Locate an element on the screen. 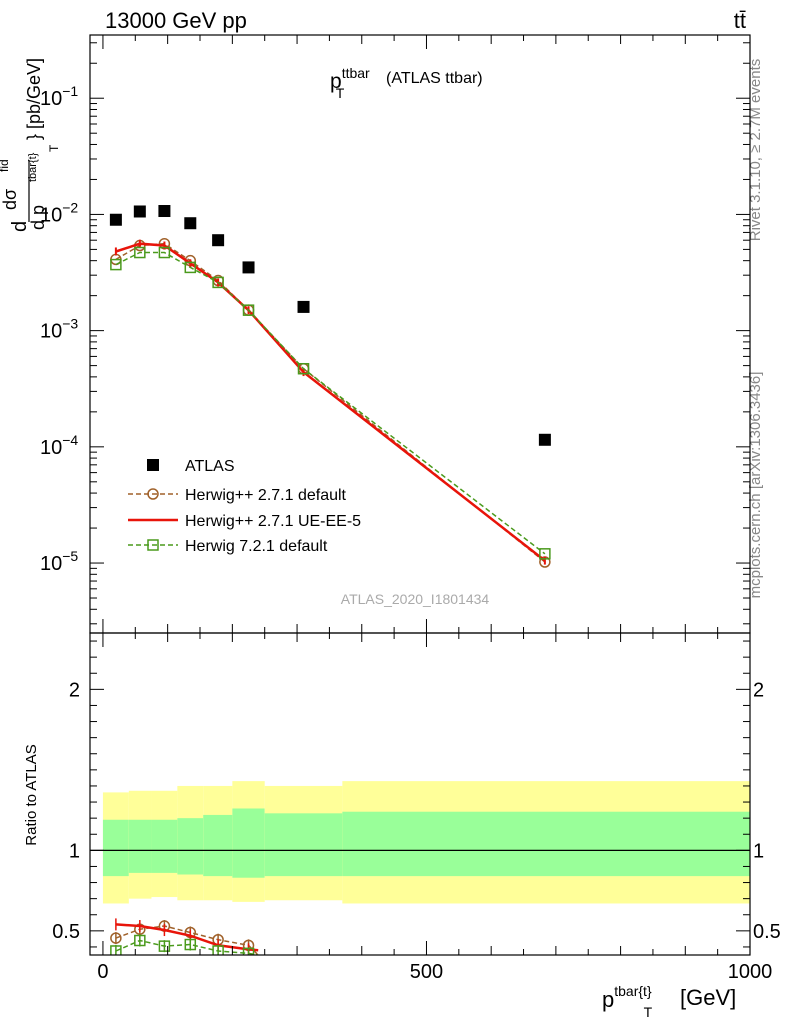 The image size is (786, 1024). legend-label-herwig7: Herwig 7.2.1 default is located at coordinates (256, 546).